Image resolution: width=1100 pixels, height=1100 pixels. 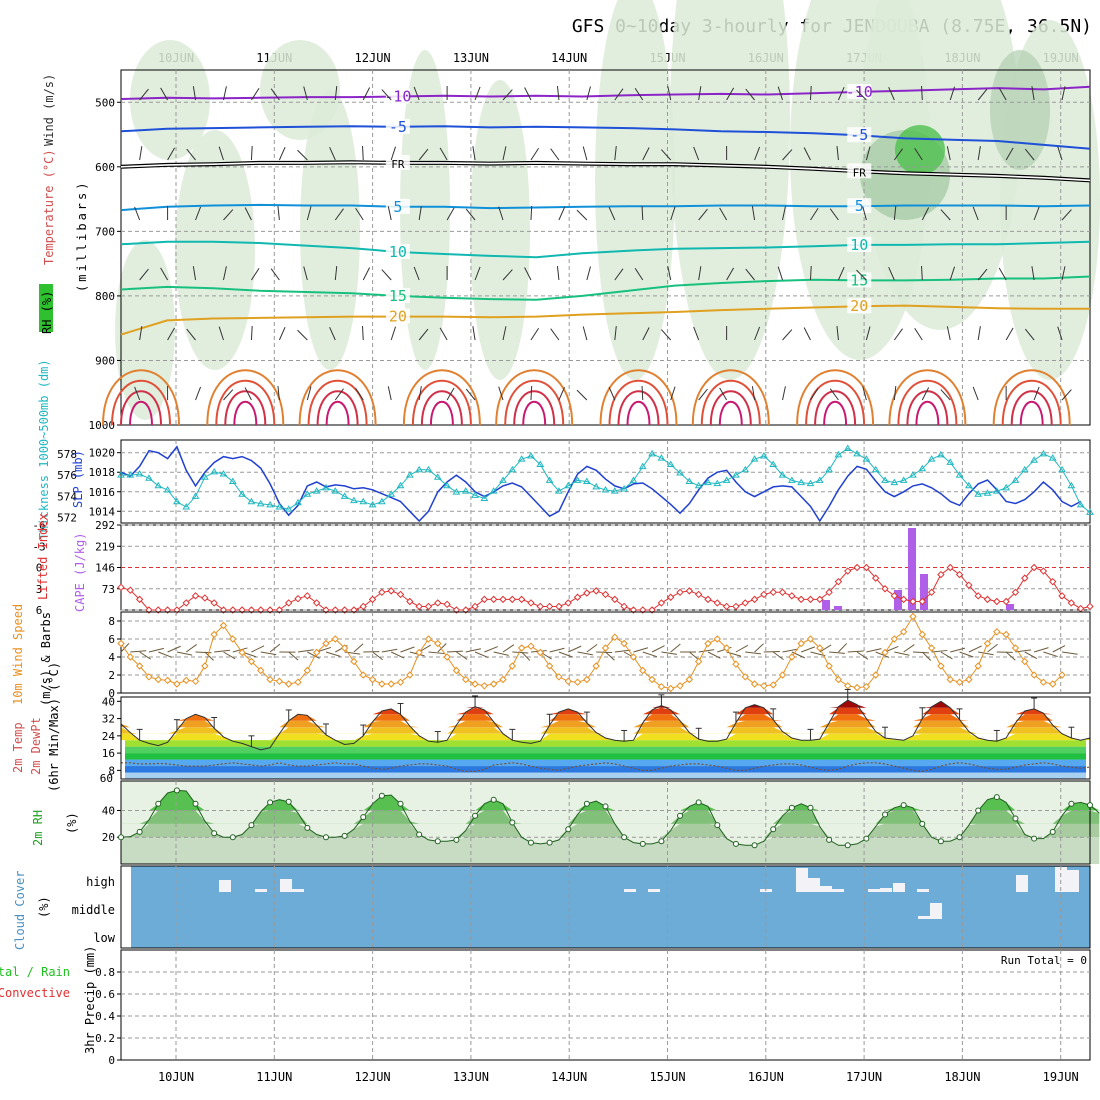 What do you see at coordinates (35, 993) in the screenshot?
I see `precip-convective-label: Convective` at bounding box center [35, 993].